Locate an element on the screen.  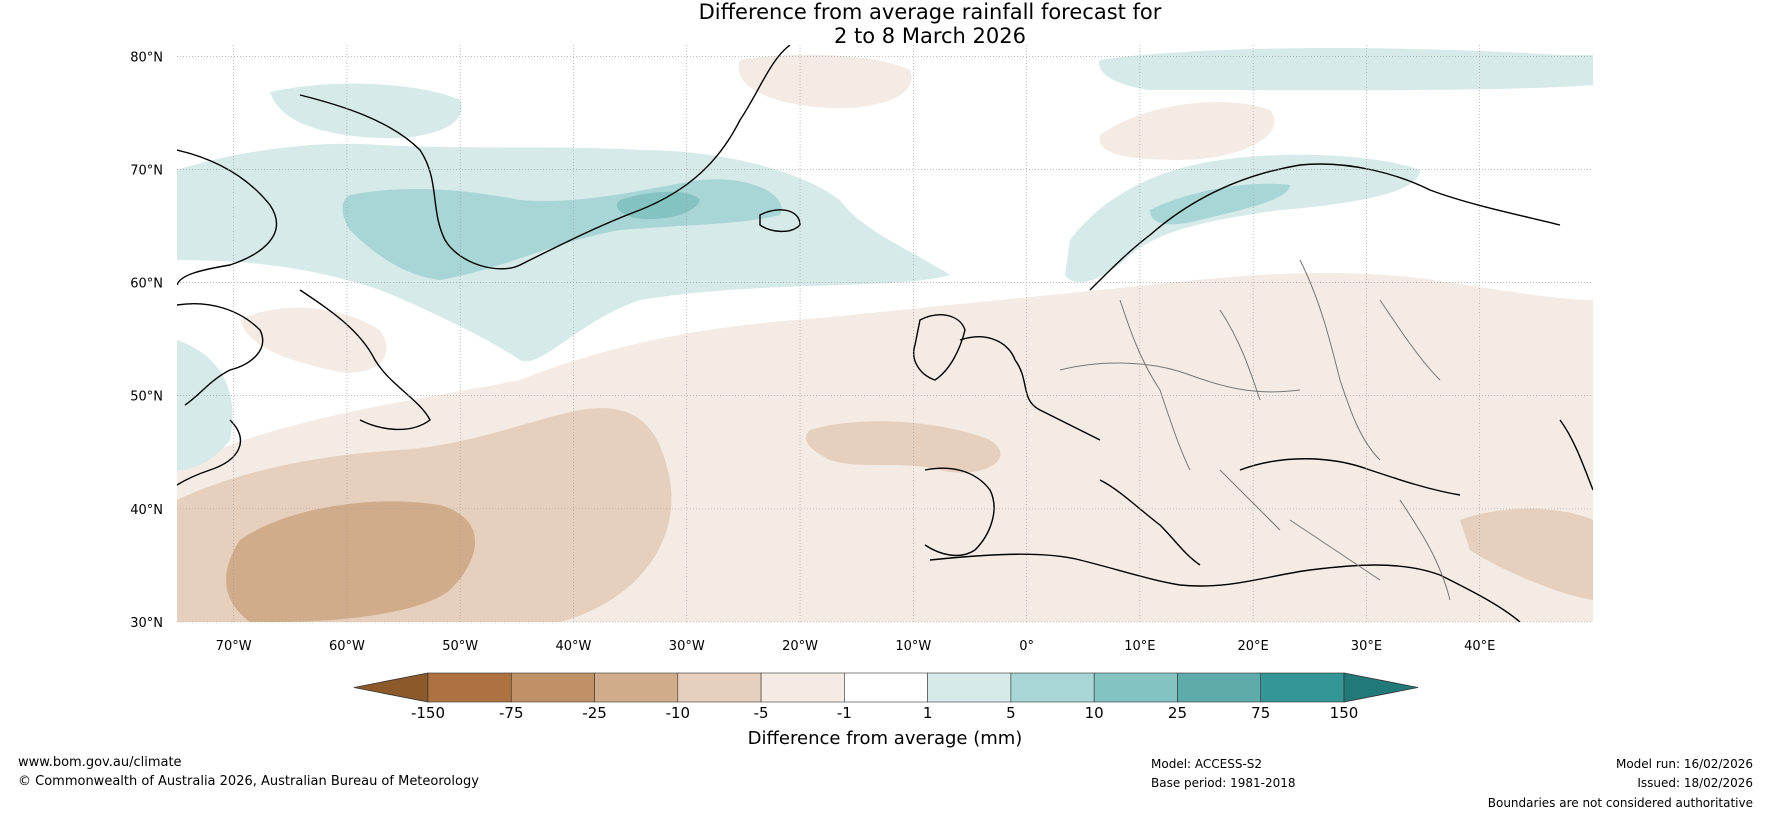
dry-anomaly-moderate-e is located at coordinates (1526, 554).